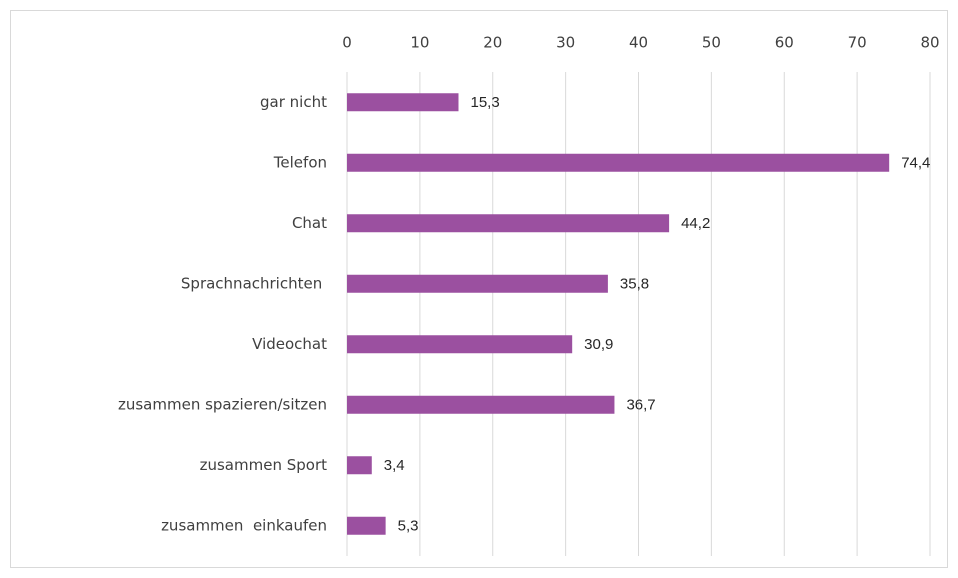  What do you see at coordinates (289, 344) in the screenshot?
I see `y-tick-label: Videochat` at bounding box center [289, 344].